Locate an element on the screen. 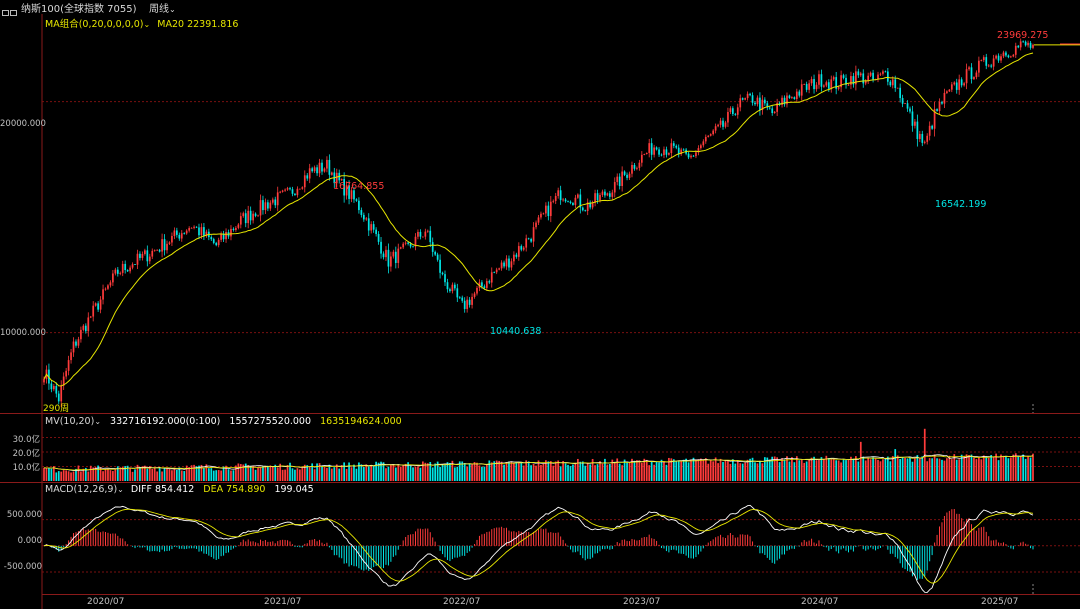  ma-indicator-label: MA组合(0,20,0,0,0,0) is located at coordinates (94, 24).